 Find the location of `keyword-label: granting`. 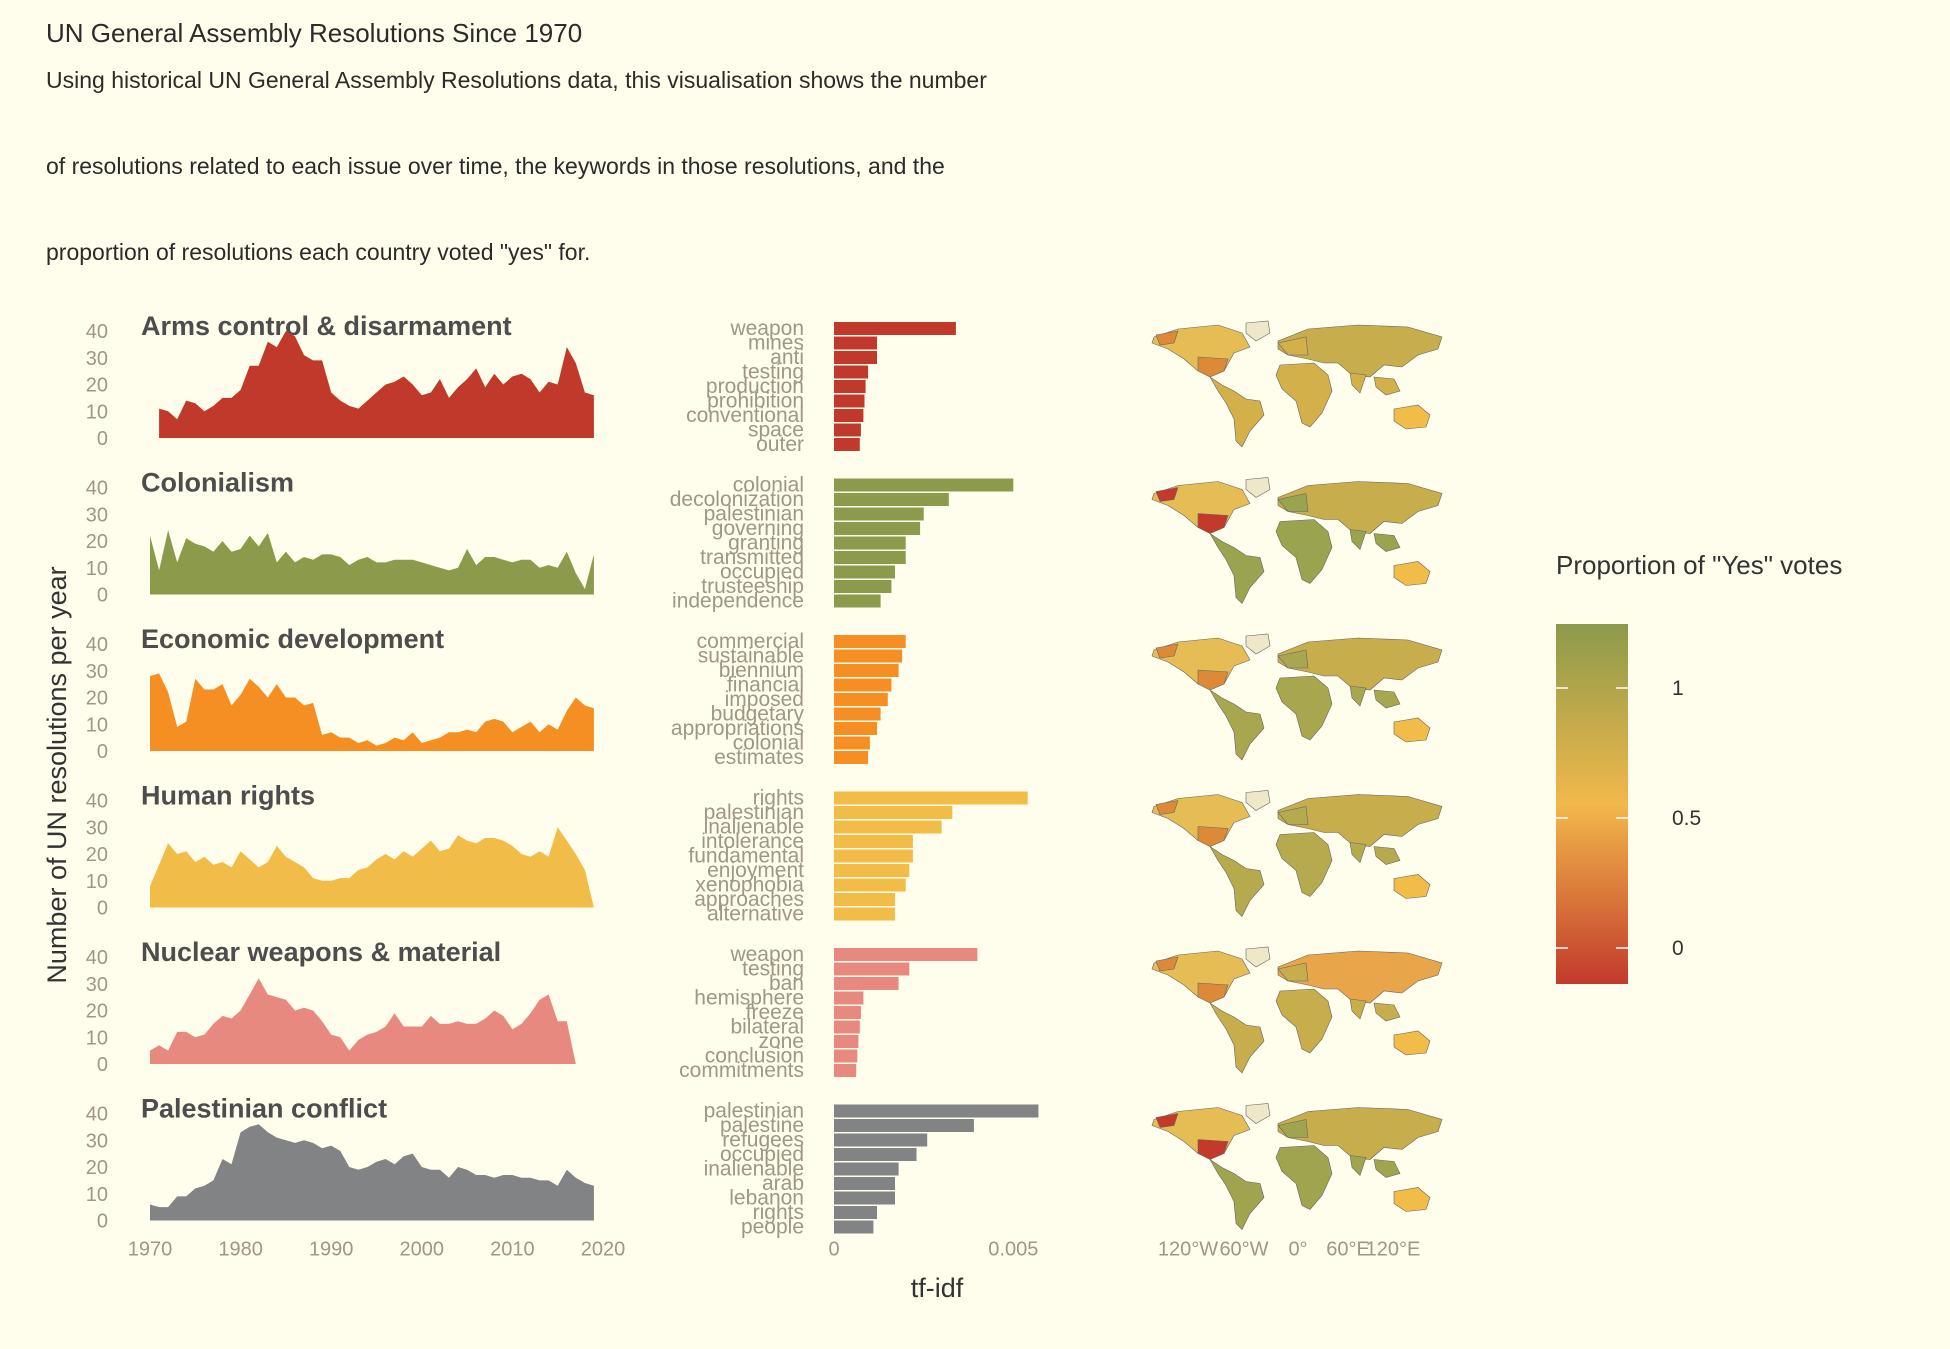

keyword-label: granting is located at coordinates (766, 543).